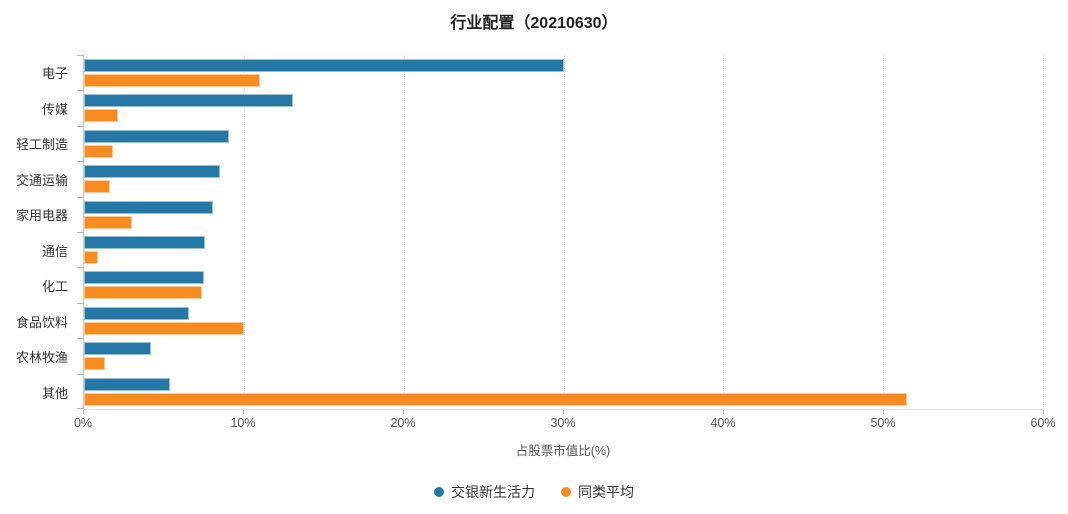 The image size is (1068, 514). What do you see at coordinates (145, 243) in the screenshot?
I see `bar-交银新生活力-通信` at bounding box center [145, 243].